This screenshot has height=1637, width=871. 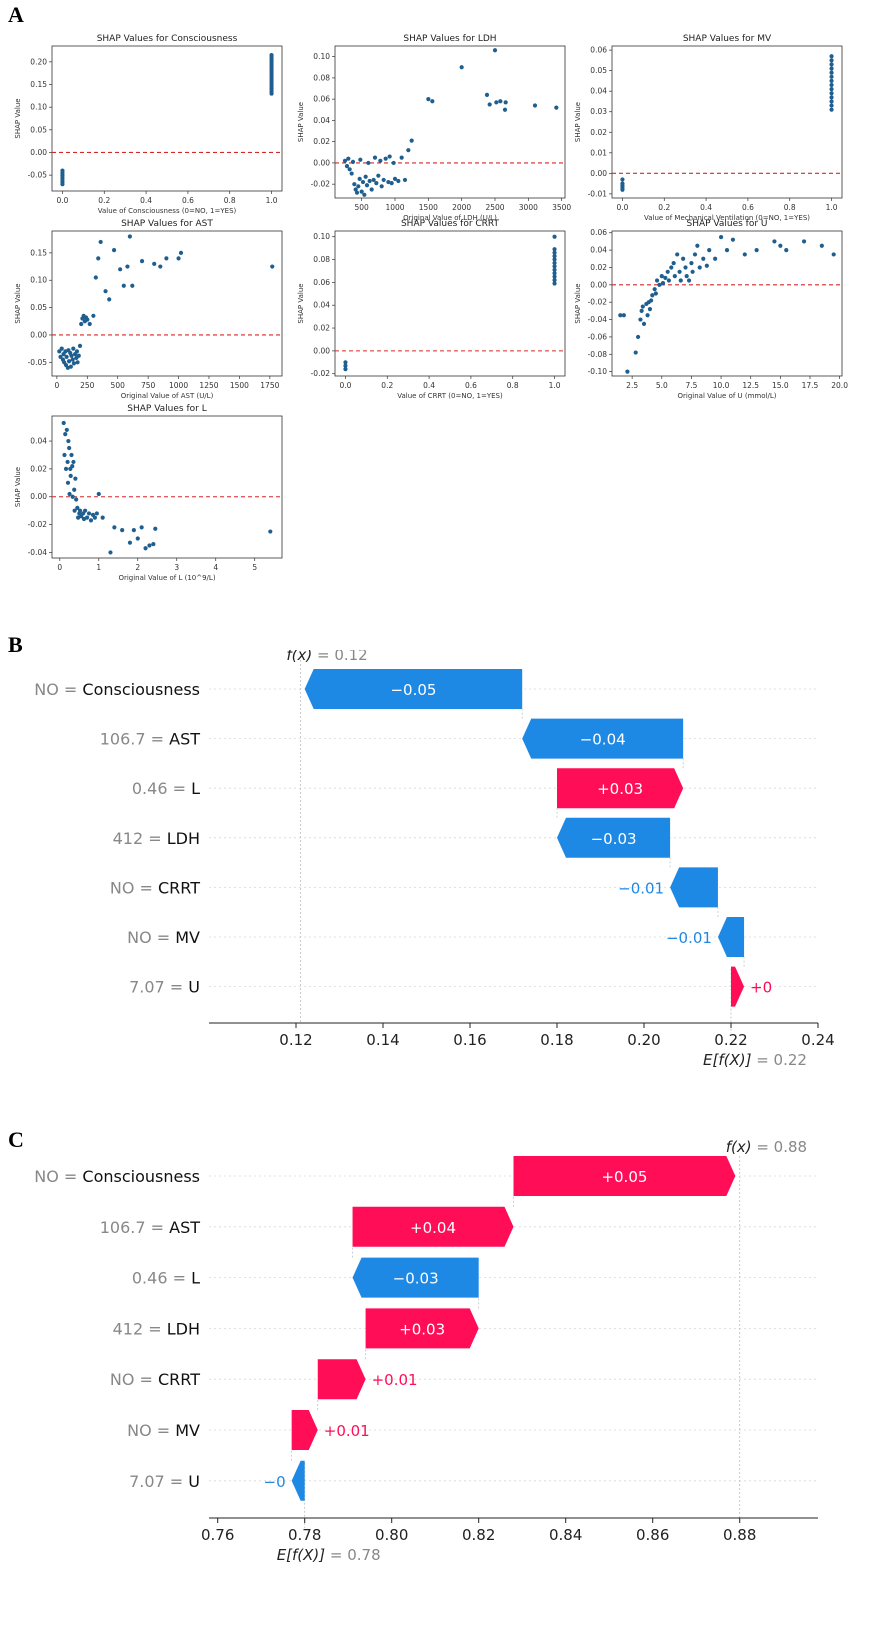 What do you see at coordinates (38, 468) in the screenshot?
I see `y-tick-label: 0.02` at bounding box center [38, 468].